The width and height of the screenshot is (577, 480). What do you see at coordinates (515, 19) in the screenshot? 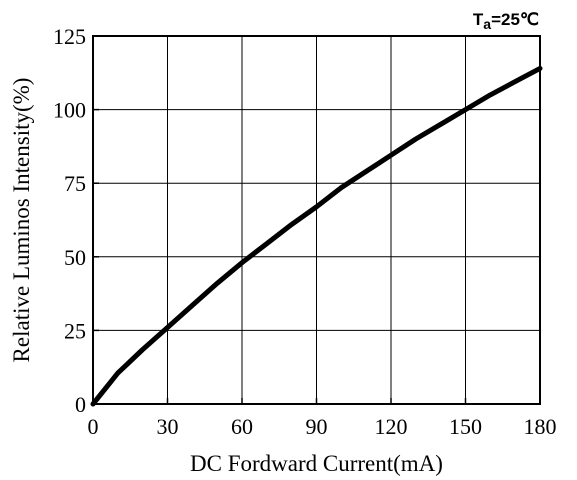
I see `annotation-rest: =25℃` at bounding box center [515, 19].